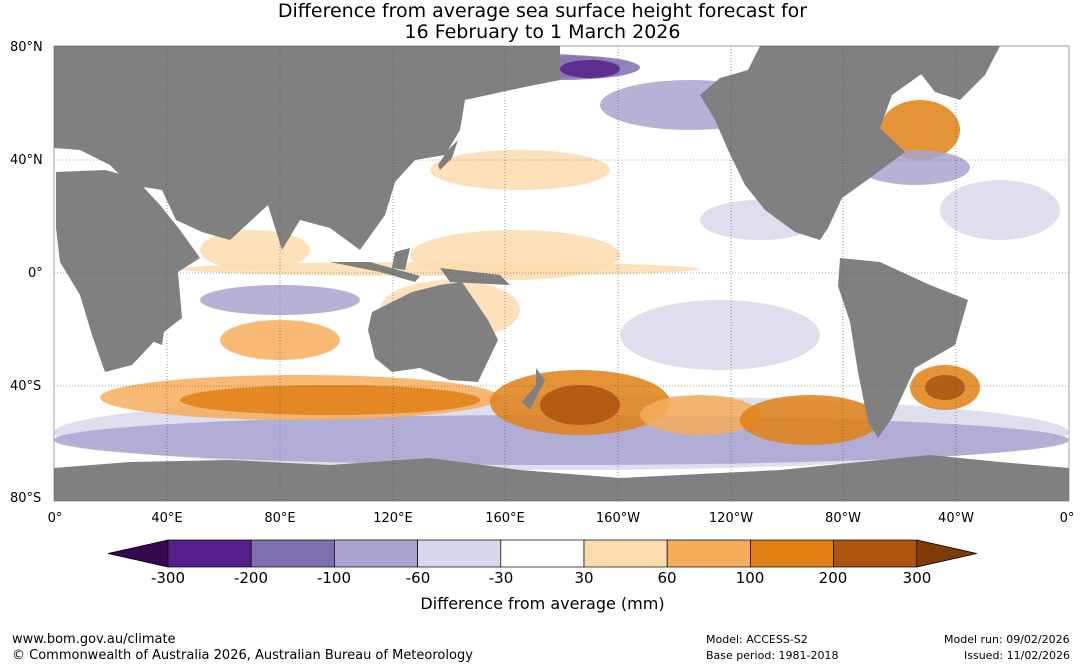 The width and height of the screenshot is (1085, 667). Describe the element at coordinates (251, 578) in the screenshot. I see `colorbar-tick-label: -200` at that location.